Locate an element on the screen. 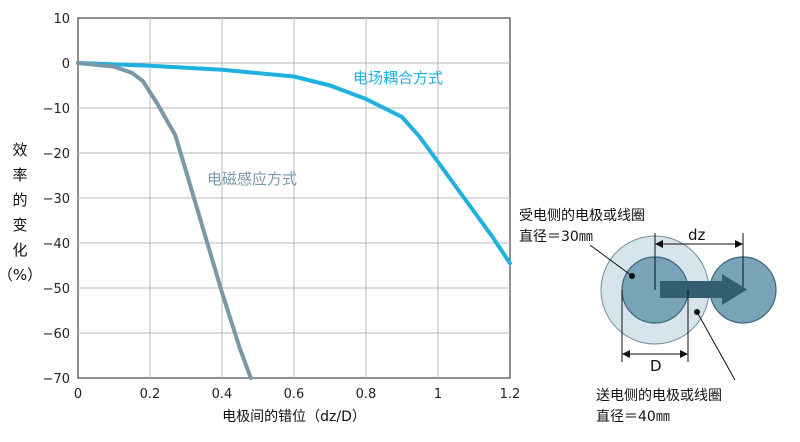 This screenshot has width=800, height=442. d-arrow-left is located at coordinates (626, 354).